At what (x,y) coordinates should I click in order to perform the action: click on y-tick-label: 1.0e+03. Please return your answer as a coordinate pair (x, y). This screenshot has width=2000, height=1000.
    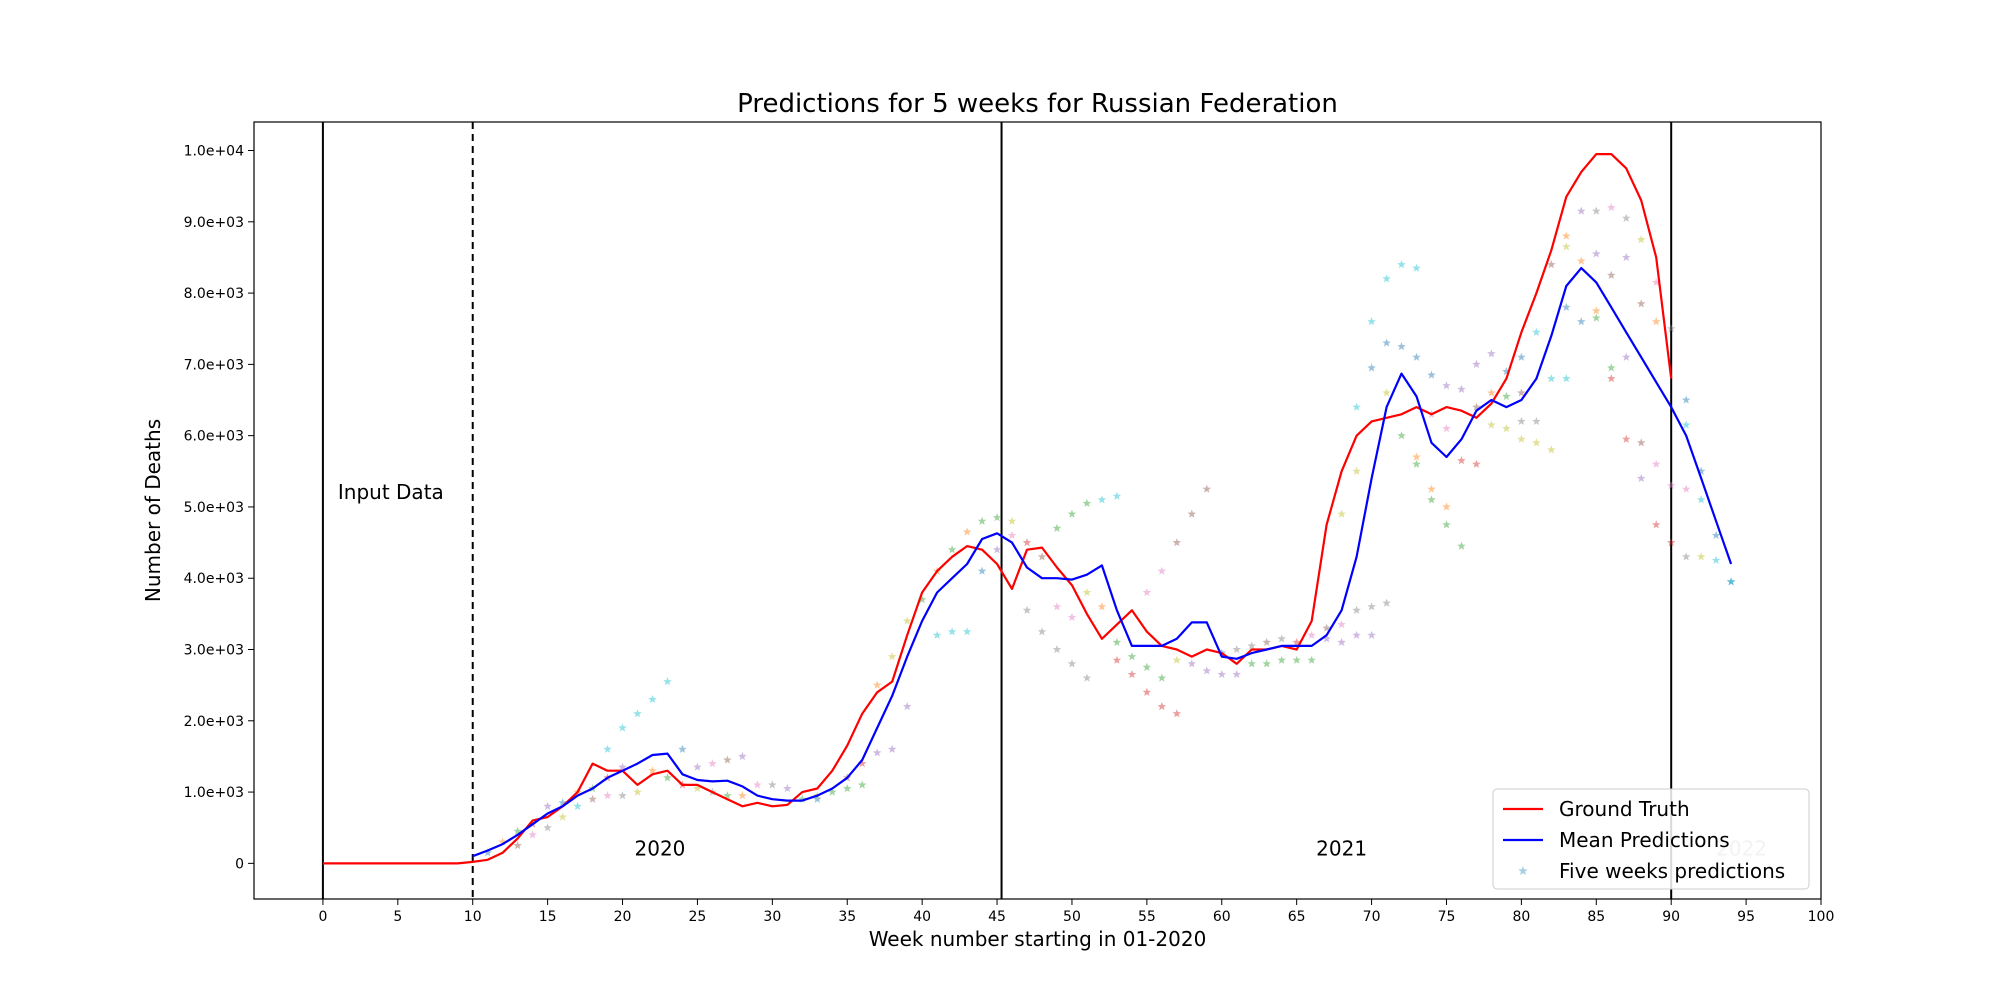
    Looking at the image, I should click on (214, 793).